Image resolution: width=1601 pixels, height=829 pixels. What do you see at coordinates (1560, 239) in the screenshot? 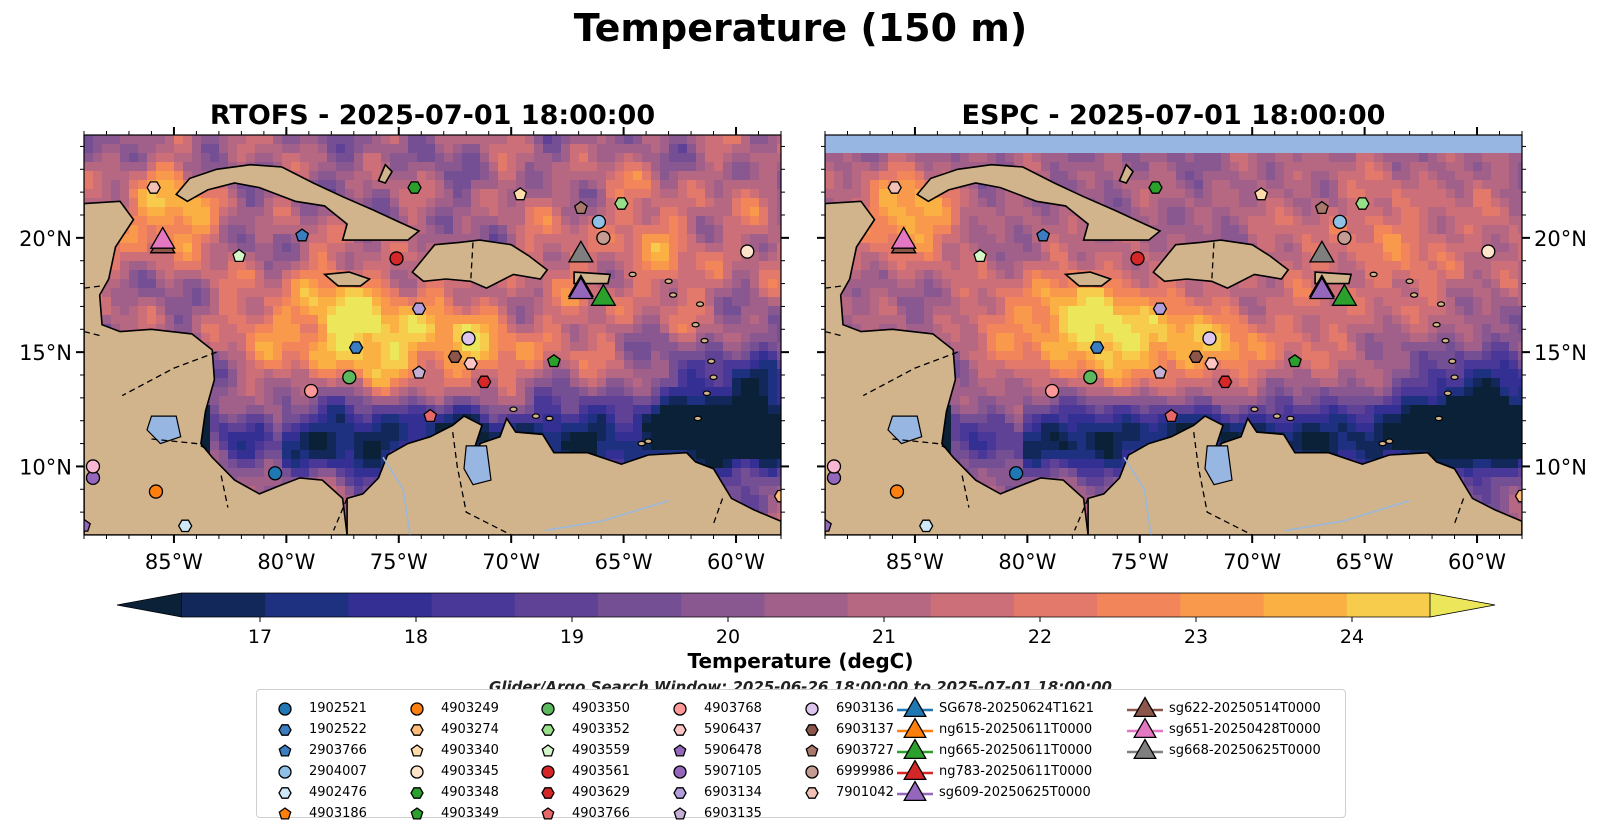
I see `y-tick-label: 20°N` at bounding box center [1560, 239].